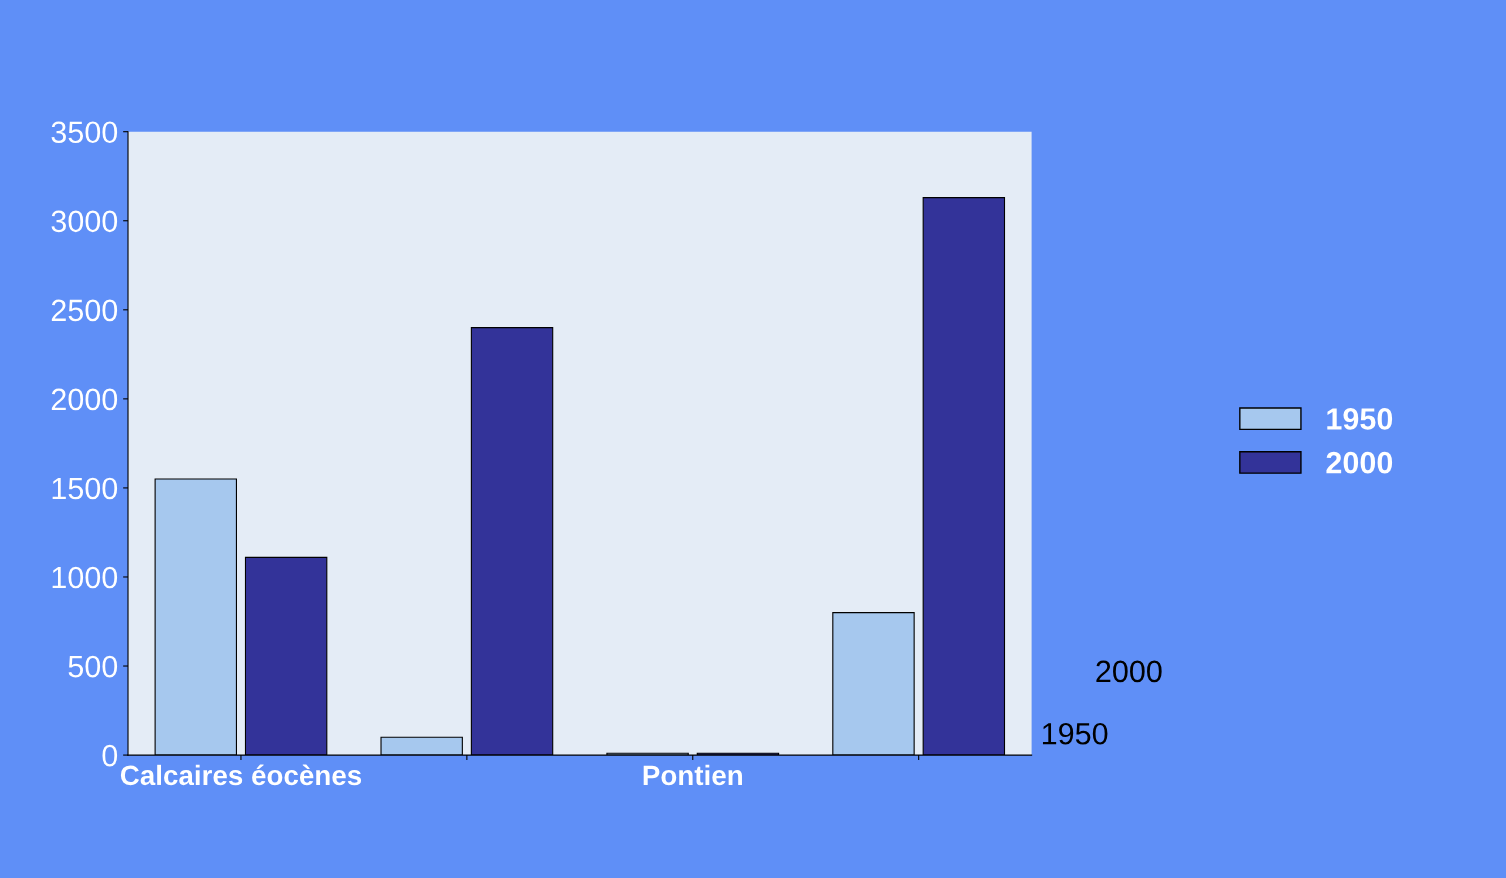  I want to click on y-tick-label: 2500, so click(84, 310).